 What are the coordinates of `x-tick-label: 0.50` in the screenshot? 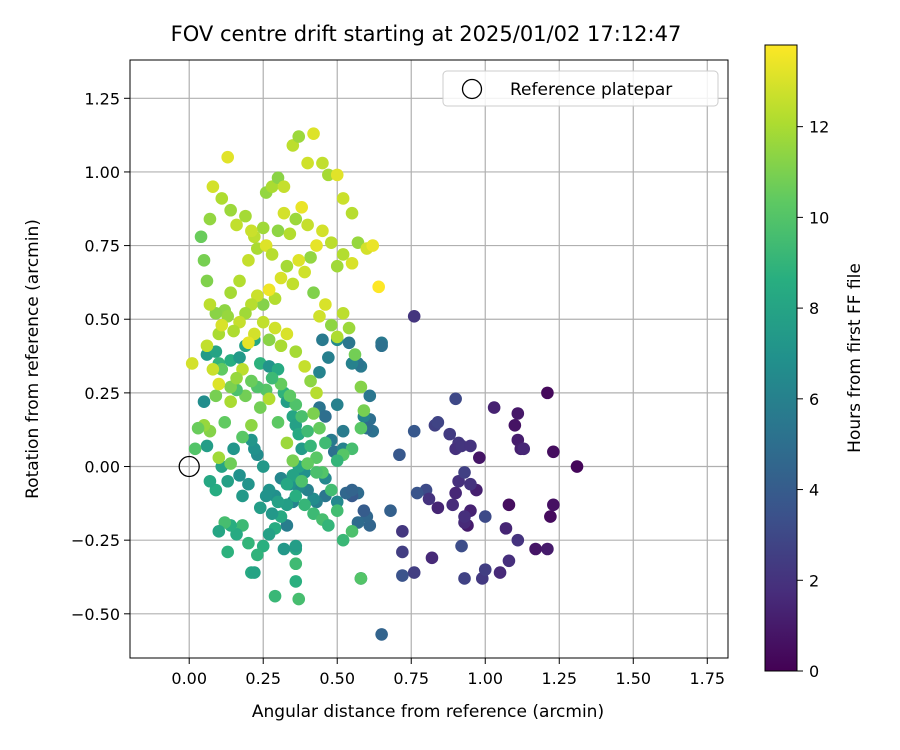 It's located at (337, 678).